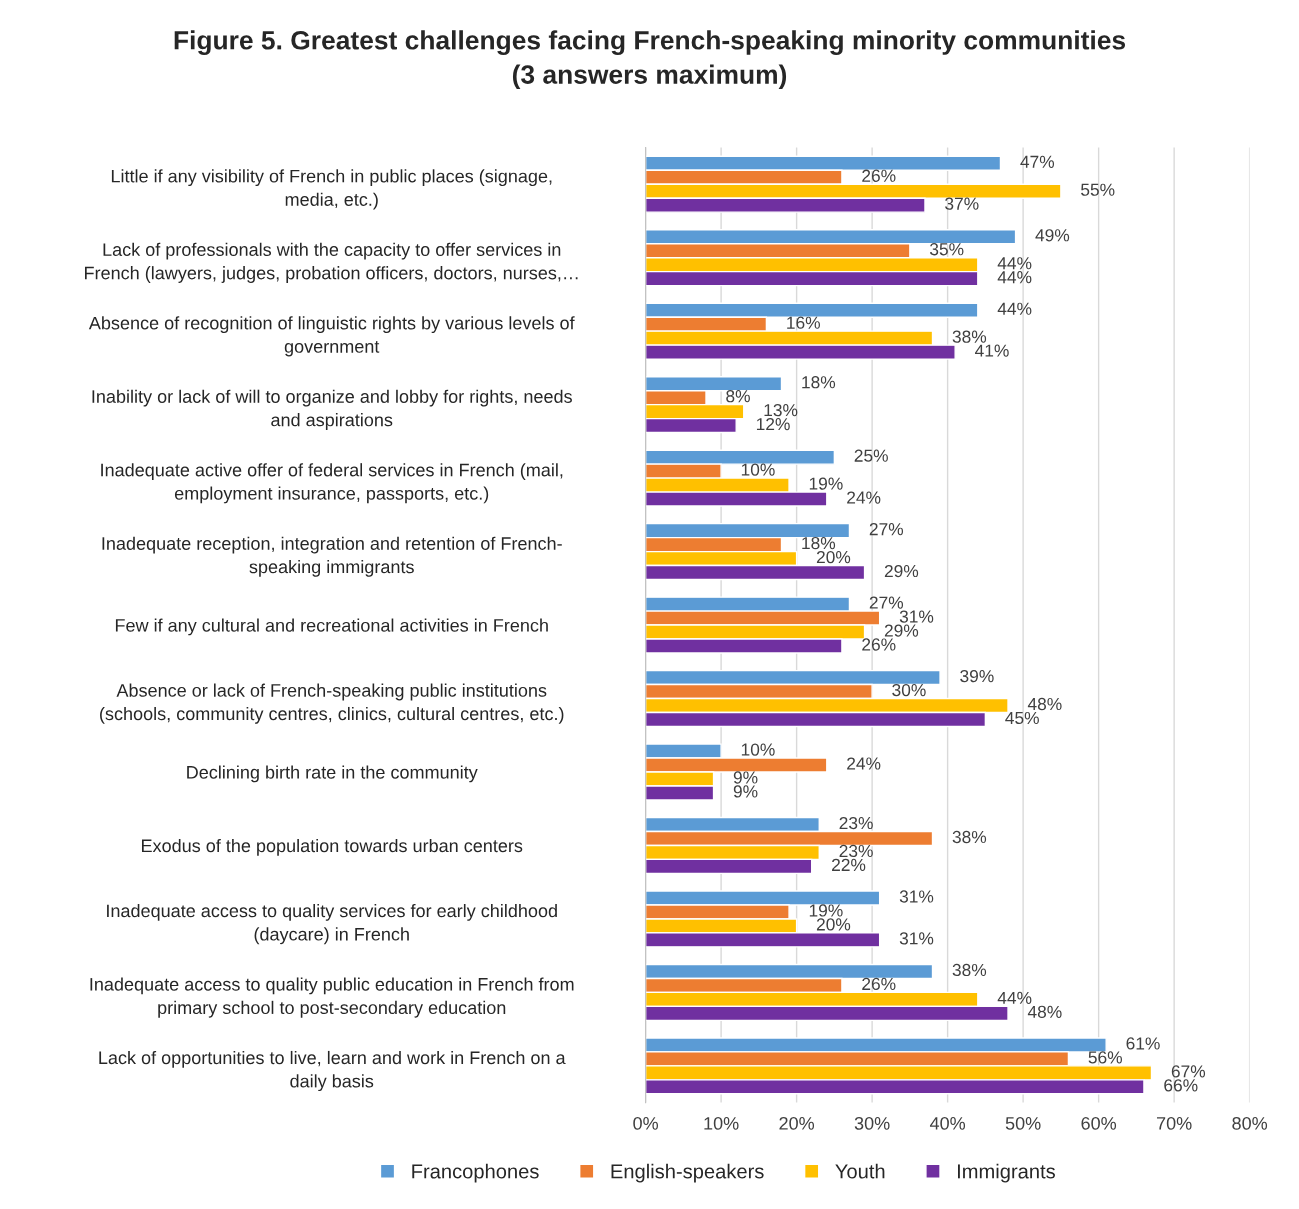 Image resolution: width=1299 pixels, height=1209 pixels. I want to click on data-label: 56%, so click(1105, 1057).